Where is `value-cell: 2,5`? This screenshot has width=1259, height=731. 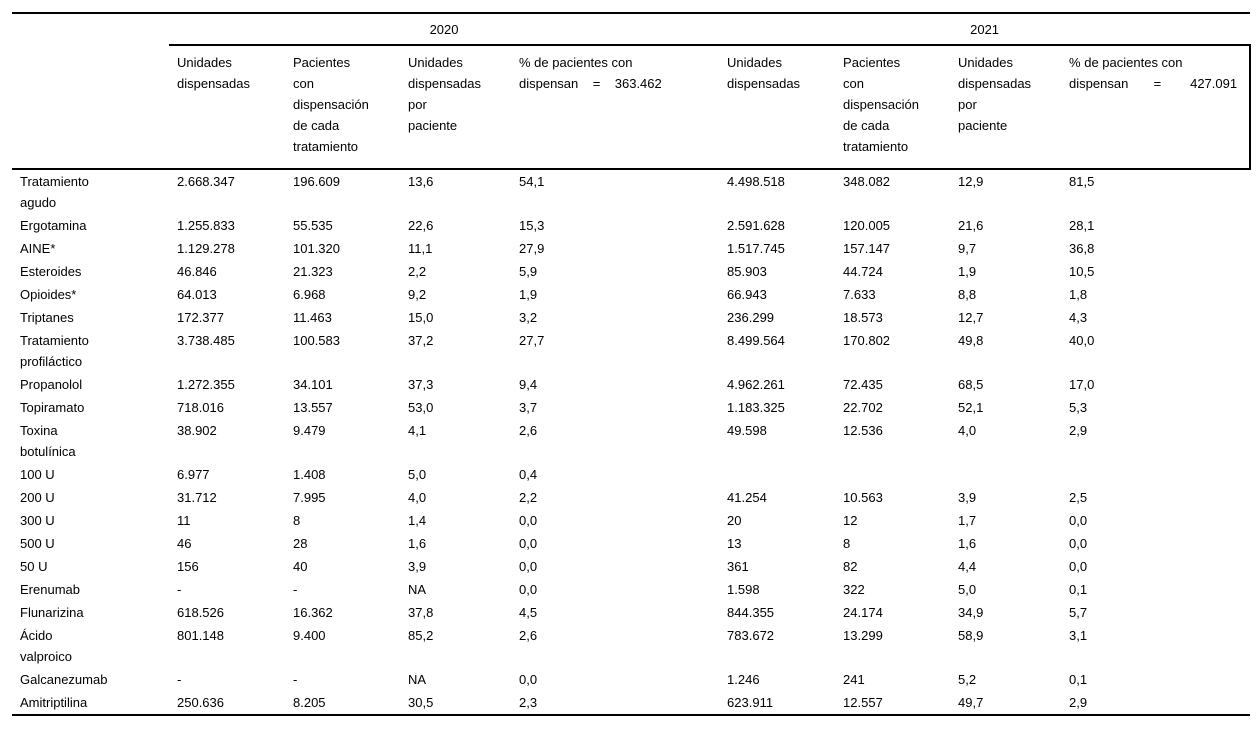
value-cell: 2,5 is located at coordinates (1078, 497).